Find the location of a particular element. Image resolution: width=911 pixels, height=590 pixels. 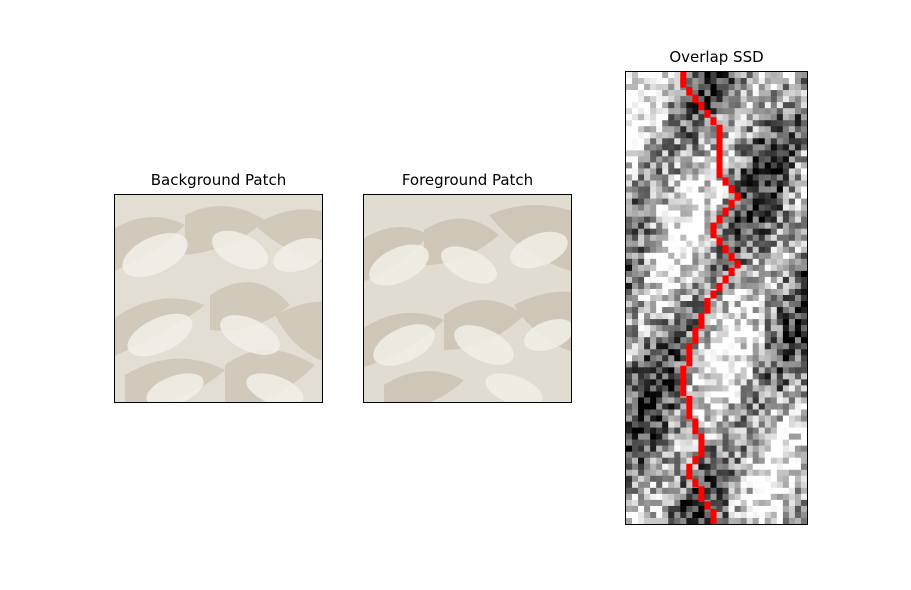

background-patch-image is located at coordinates (218, 298).